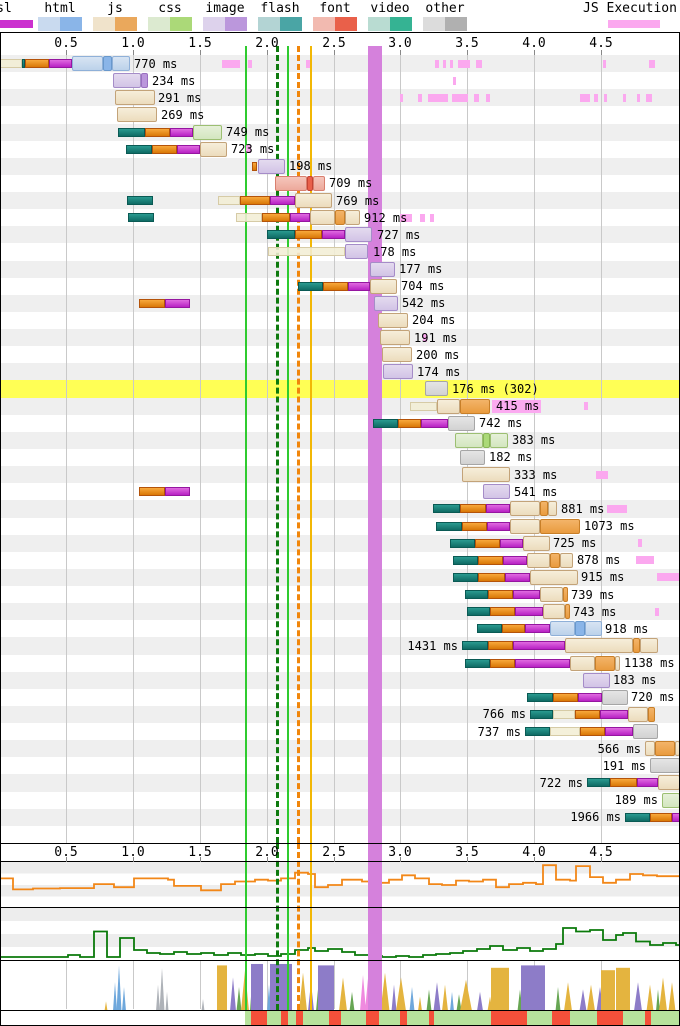 The width and height of the screenshot is (680, 1026). Describe the element at coordinates (575, 543) in the screenshot. I see `request-time-label: 725 ms` at that location.